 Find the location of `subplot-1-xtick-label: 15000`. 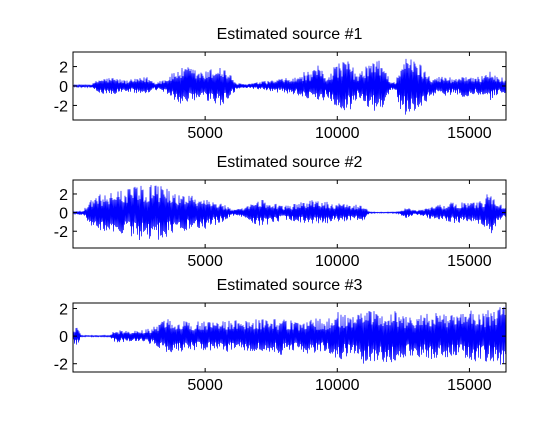

subplot-1-xtick-label: 15000 is located at coordinates (469, 133).